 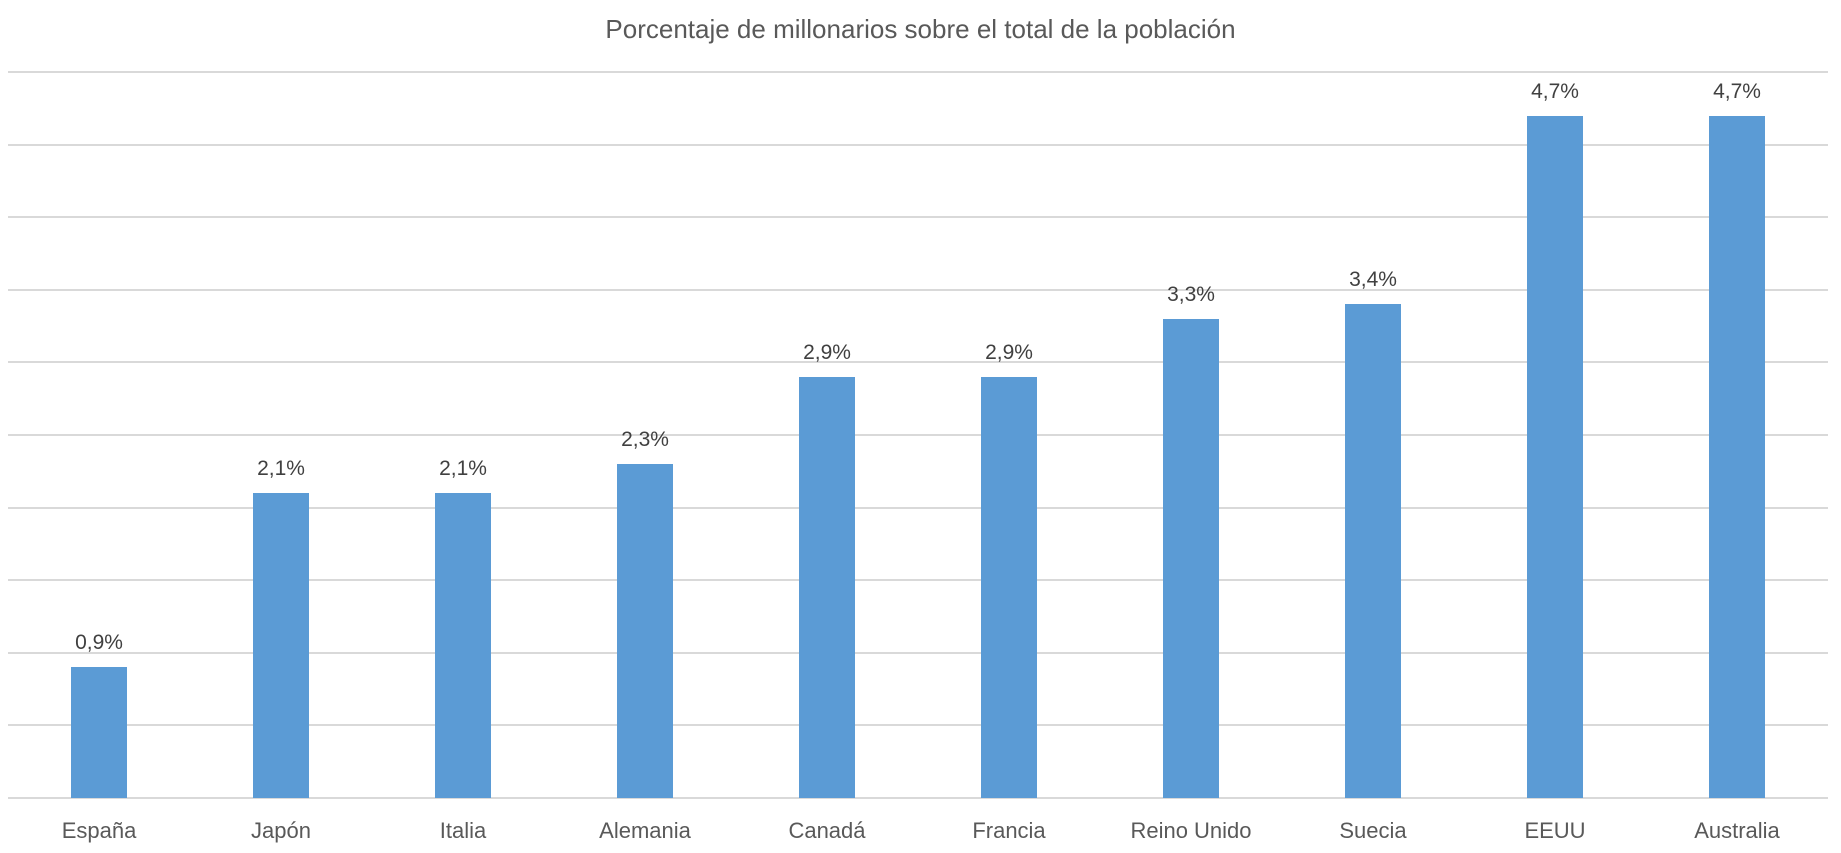 I want to click on data-label: 0,9%, so click(x=99, y=643).